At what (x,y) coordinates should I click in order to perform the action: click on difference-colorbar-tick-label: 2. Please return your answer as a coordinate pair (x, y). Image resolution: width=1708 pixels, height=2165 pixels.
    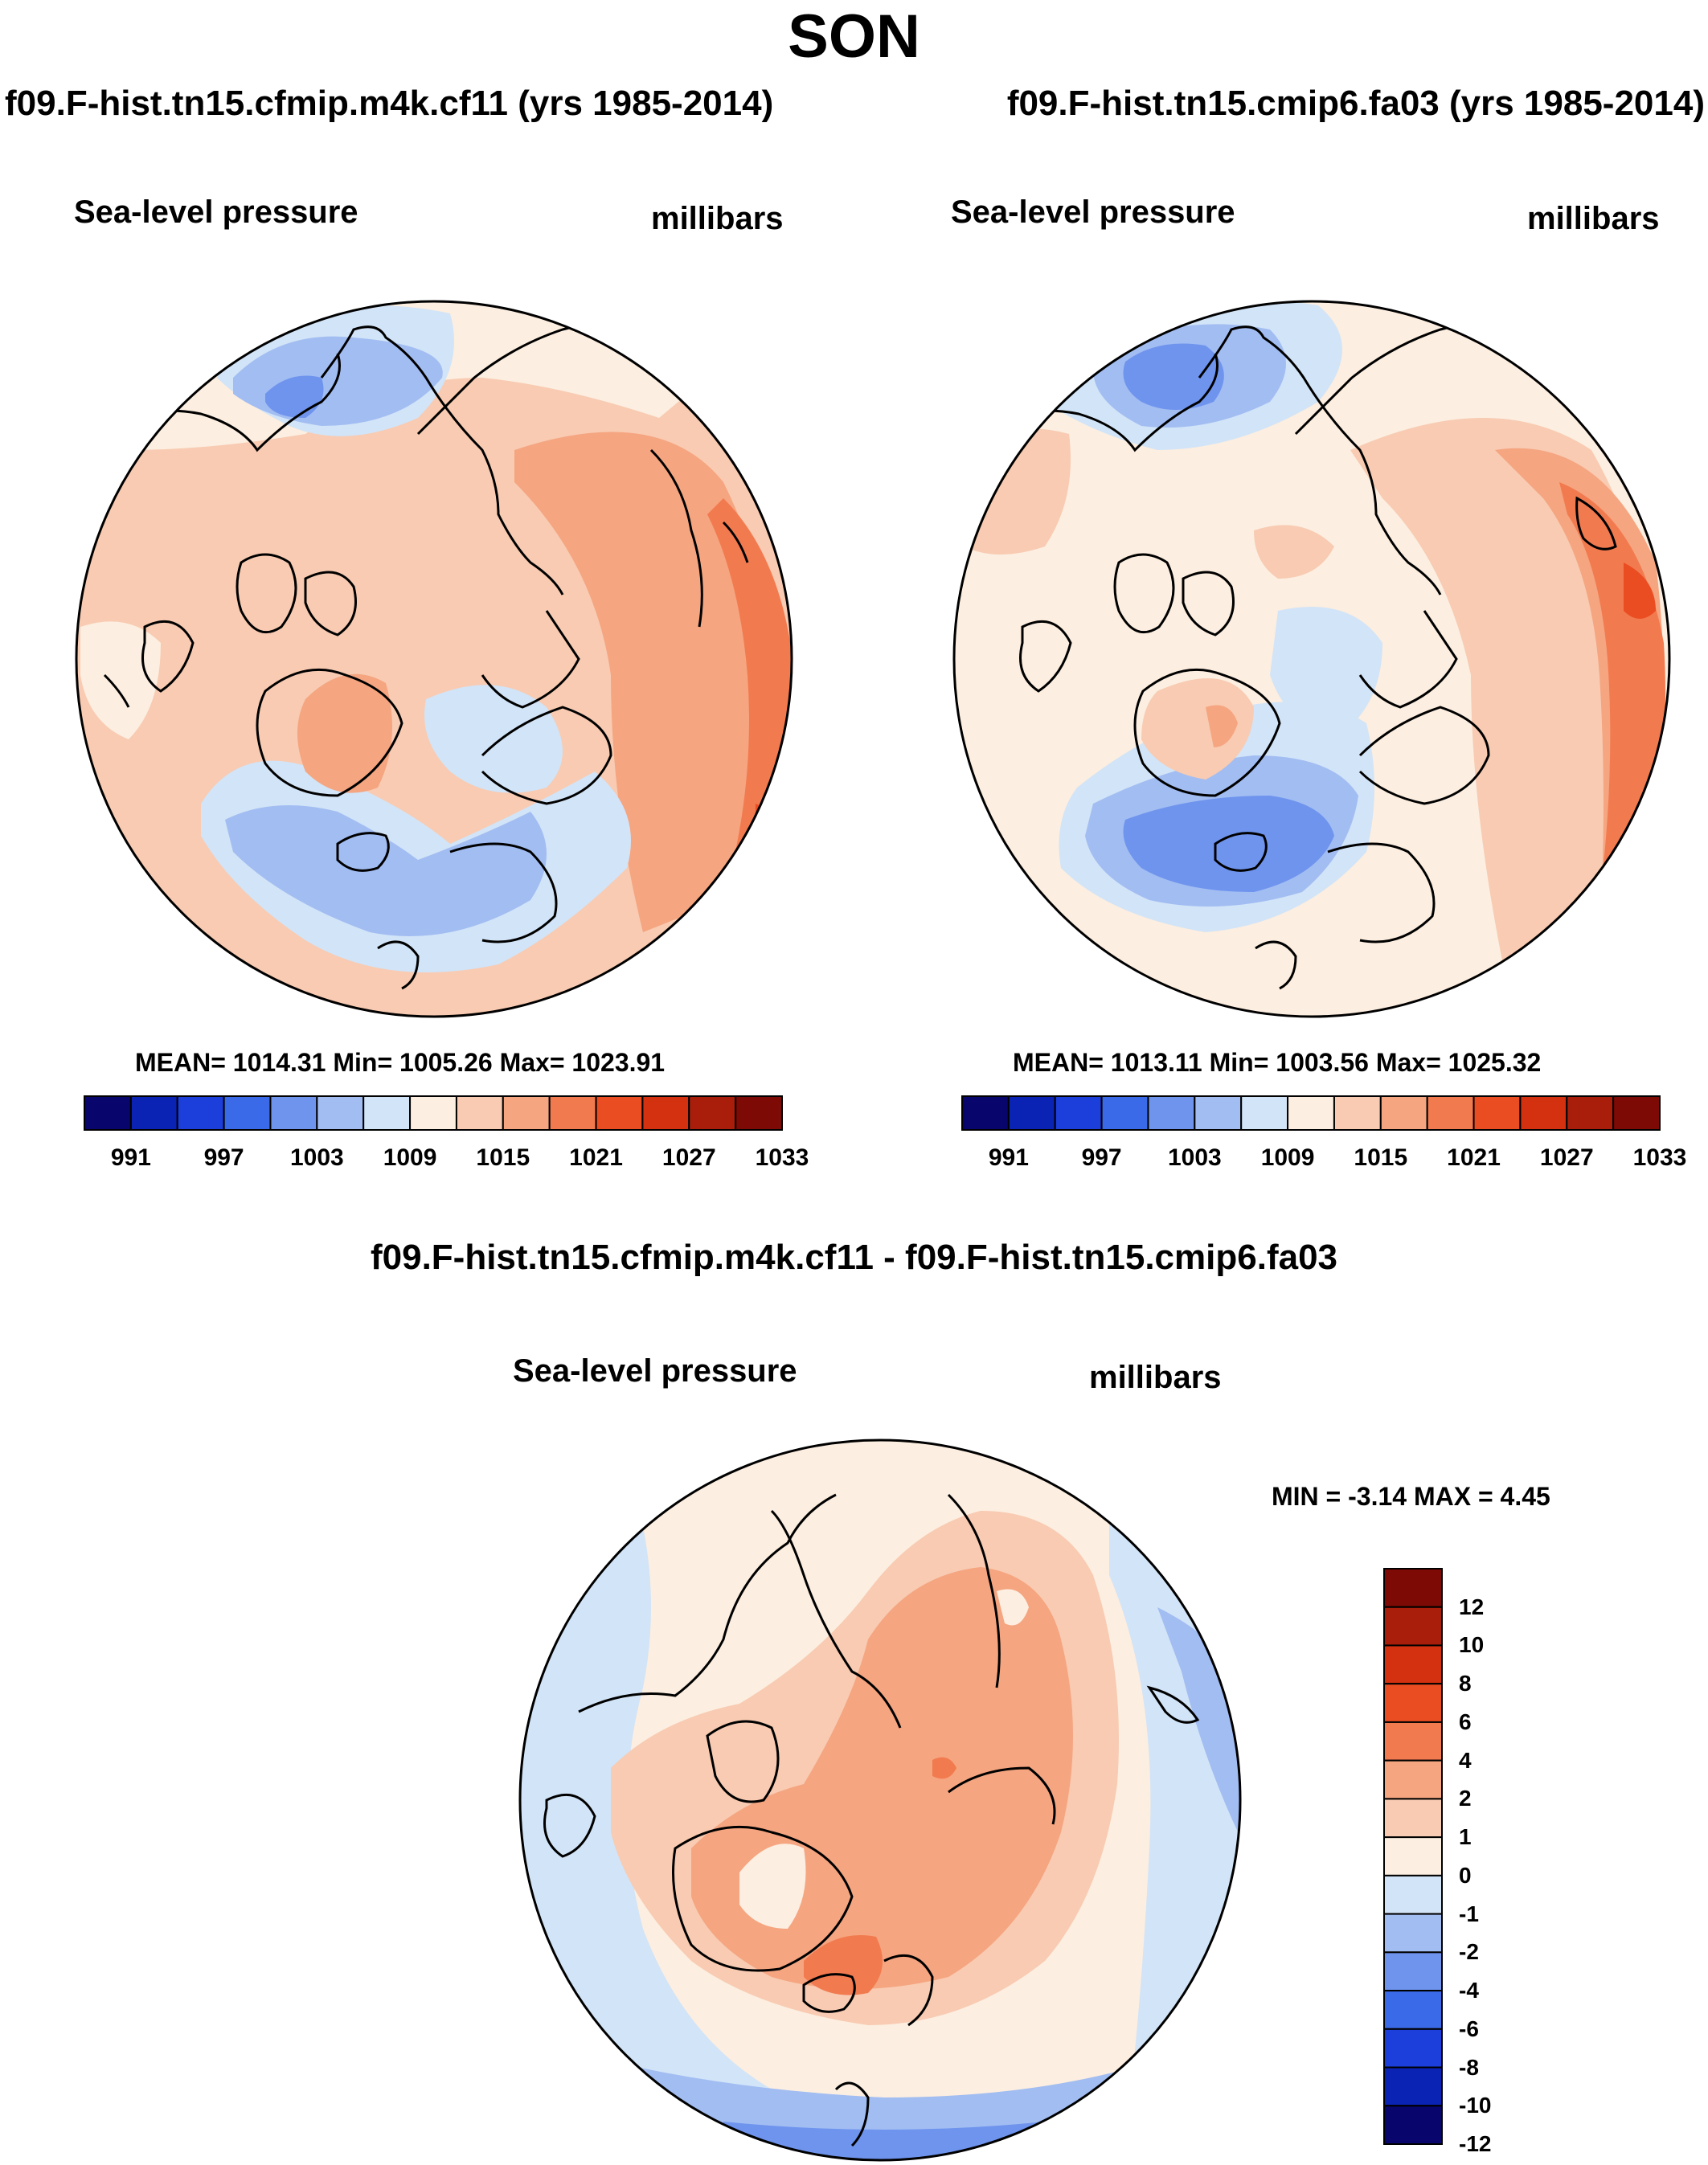
    Looking at the image, I should click on (1465, 1798).